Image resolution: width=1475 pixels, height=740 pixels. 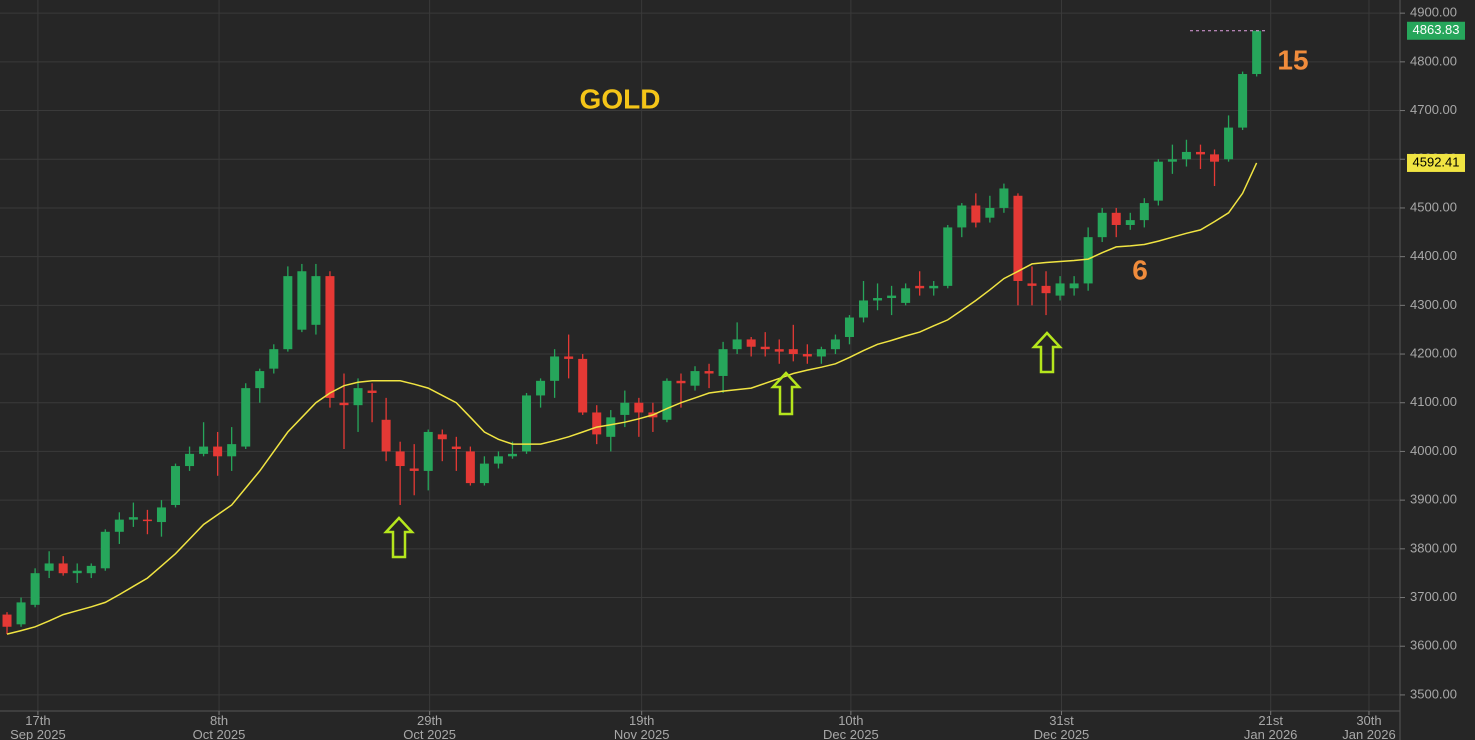 I want to click on x-tick-label: Sep 2025, so click(x=38, y=733).